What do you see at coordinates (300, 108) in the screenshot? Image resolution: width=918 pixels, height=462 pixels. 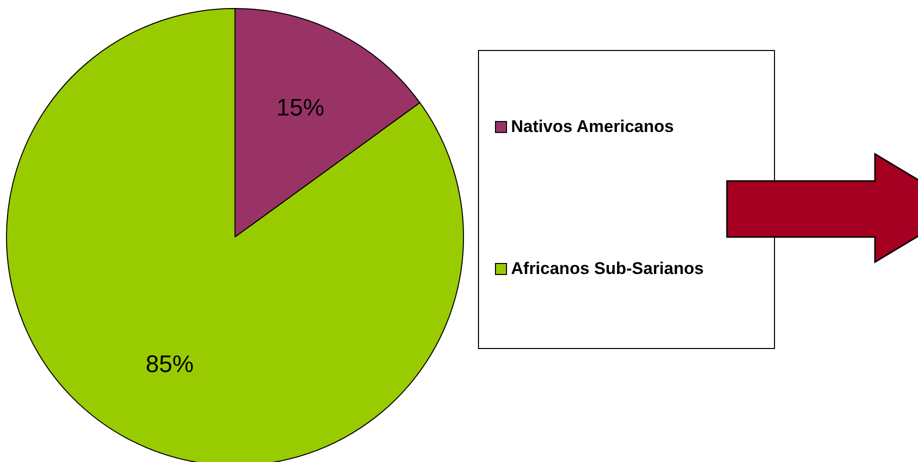 I see `data-label: 15%` at bounding box center [300, 108].